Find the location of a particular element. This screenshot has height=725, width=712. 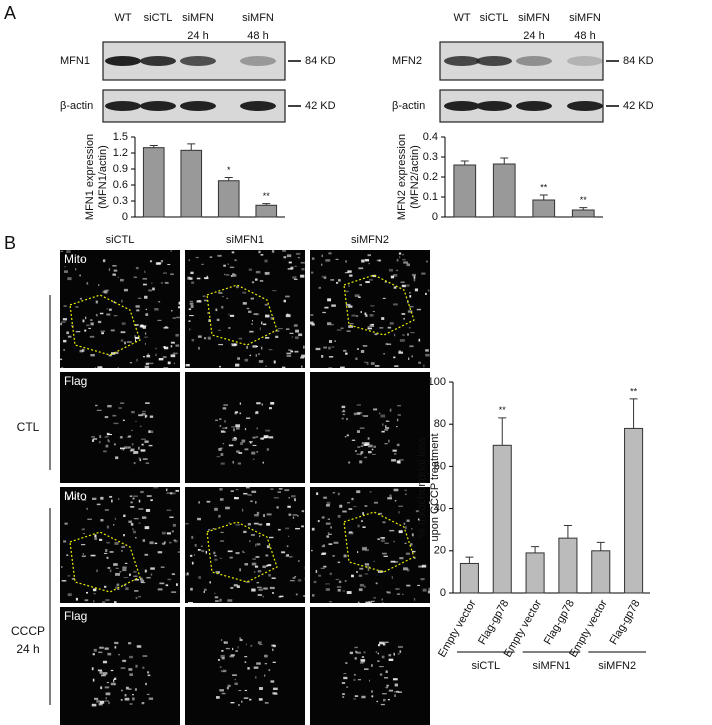

group-label: siMFN1 is located at coordinates (552, 666).